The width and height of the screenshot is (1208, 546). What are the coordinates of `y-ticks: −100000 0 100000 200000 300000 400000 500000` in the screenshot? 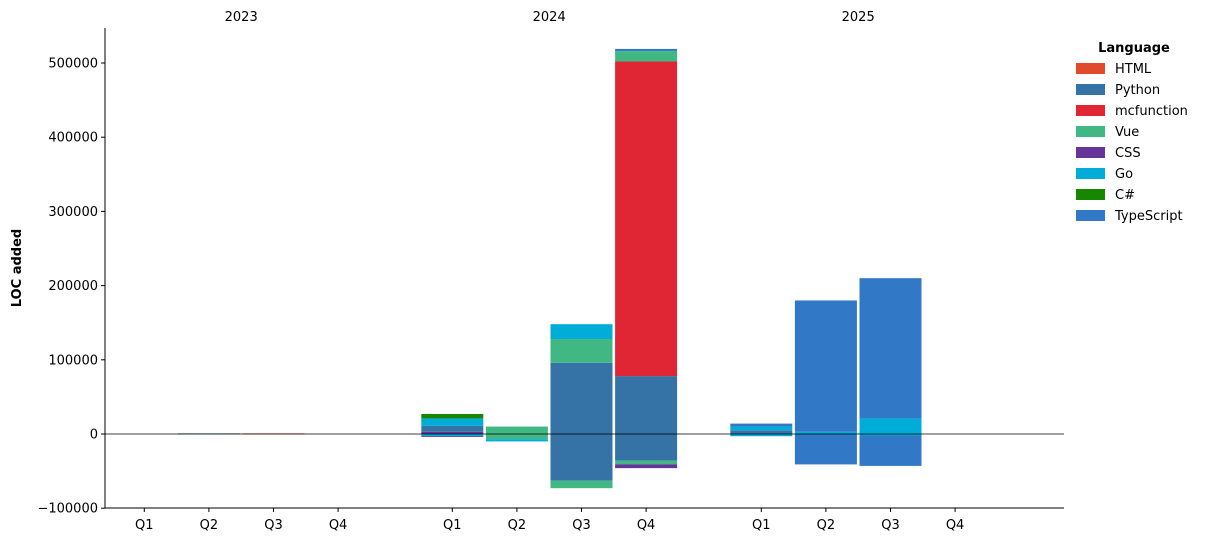 It's located at (71, 287).